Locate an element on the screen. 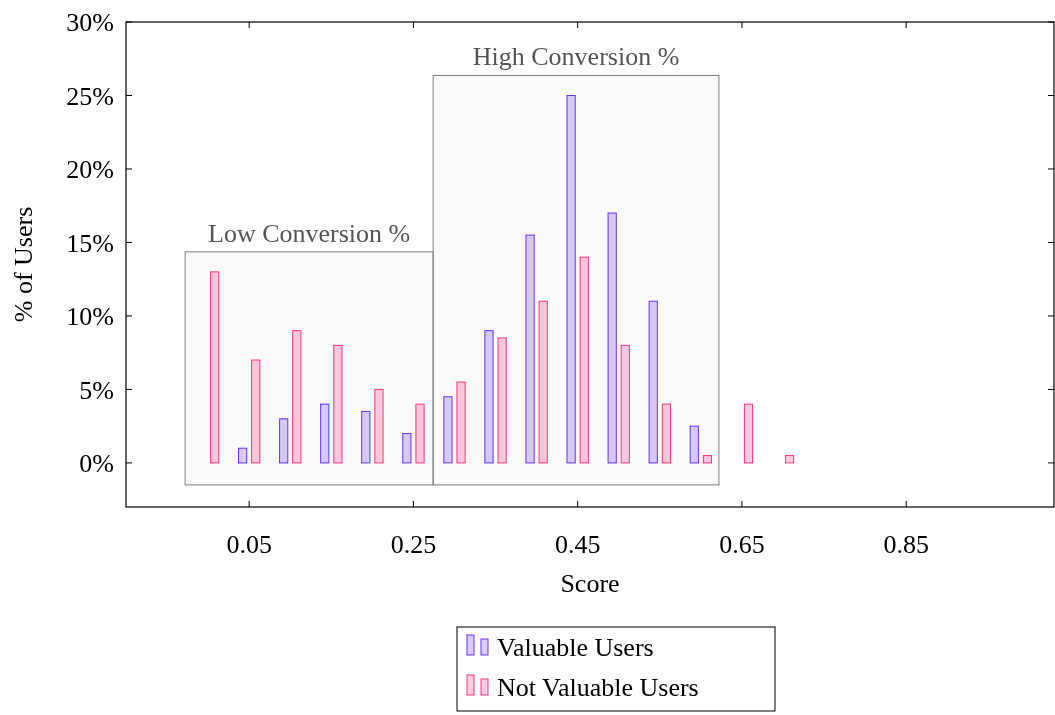 The image size is (1055, 715). x-axis-title: Score is located at coordinates (590, 583).